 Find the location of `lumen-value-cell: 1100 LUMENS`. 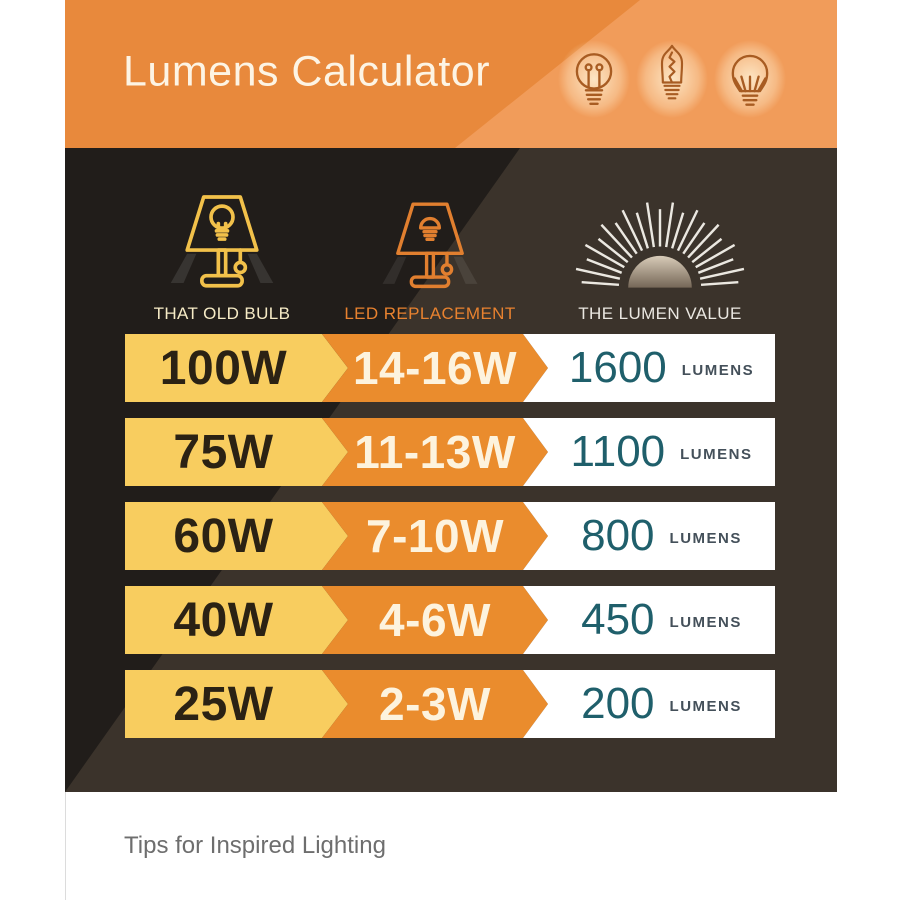

lumen-value-cell: 1100 LUMENS is located at coordinates (649, 452).